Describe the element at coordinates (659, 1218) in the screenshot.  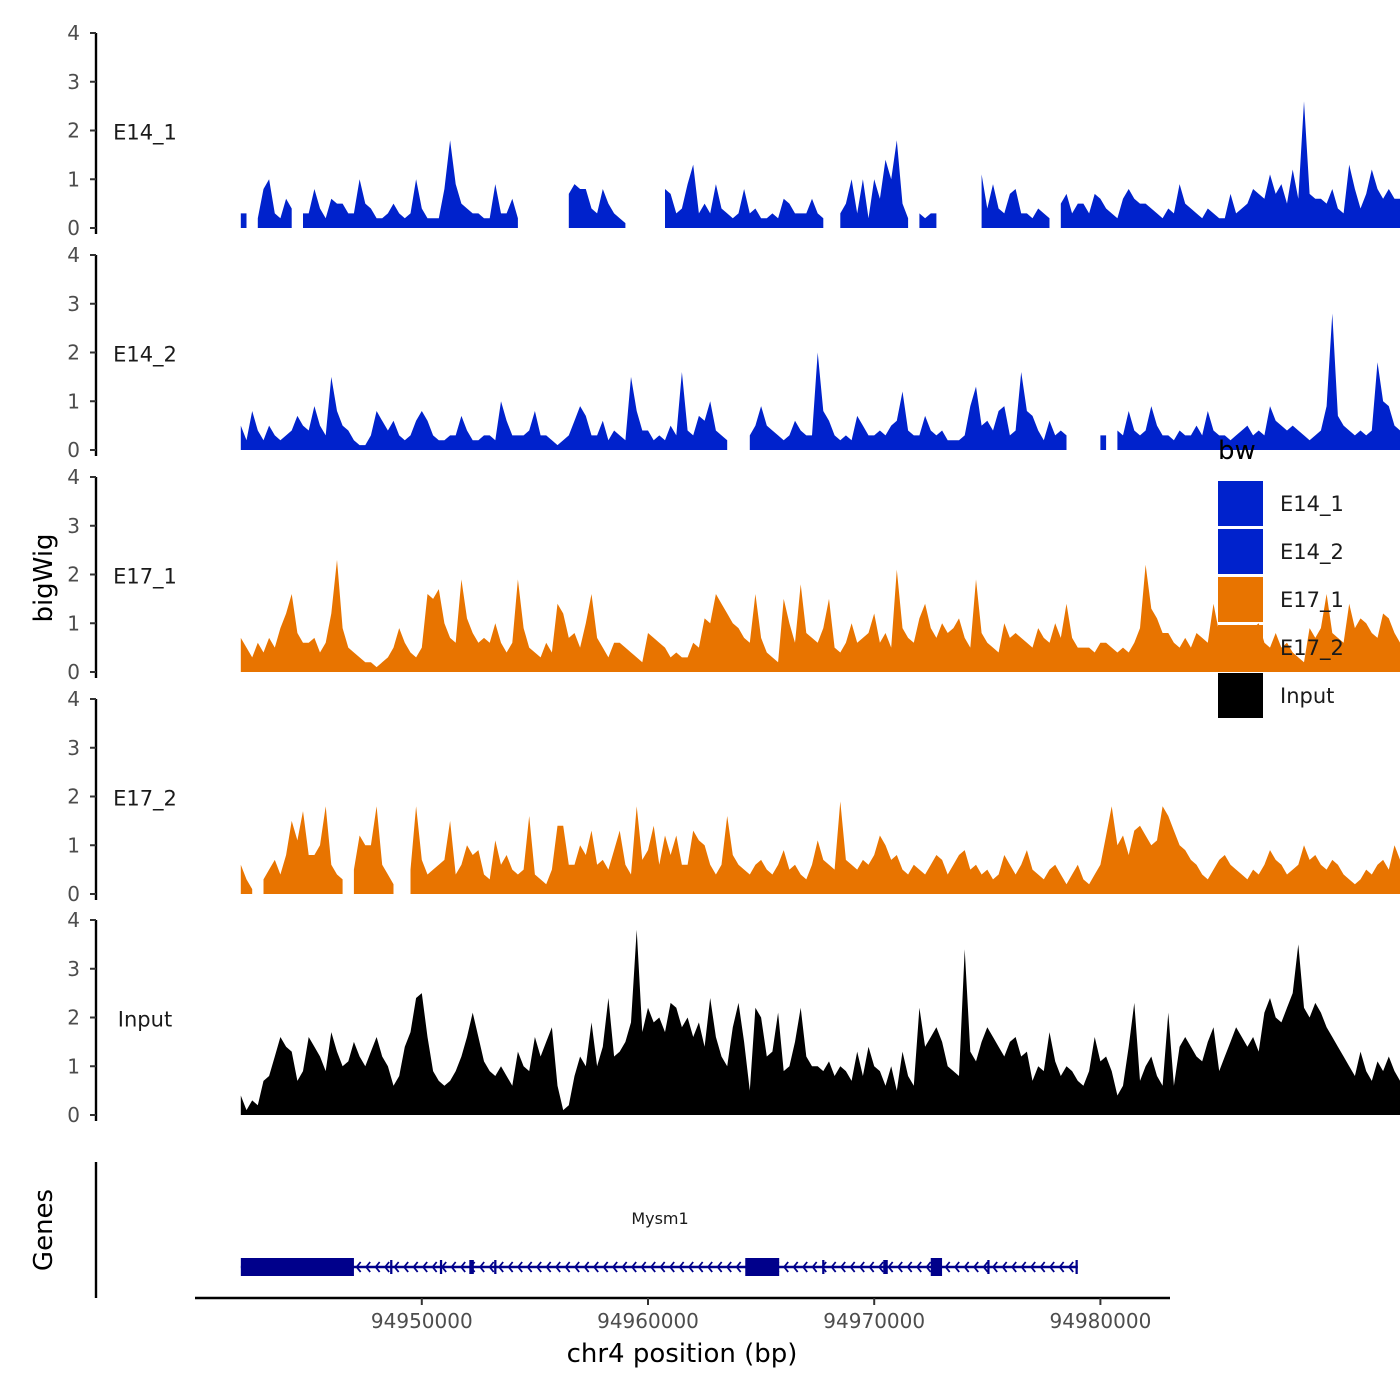
I see `gene-name-label: Mysm1` at that location.